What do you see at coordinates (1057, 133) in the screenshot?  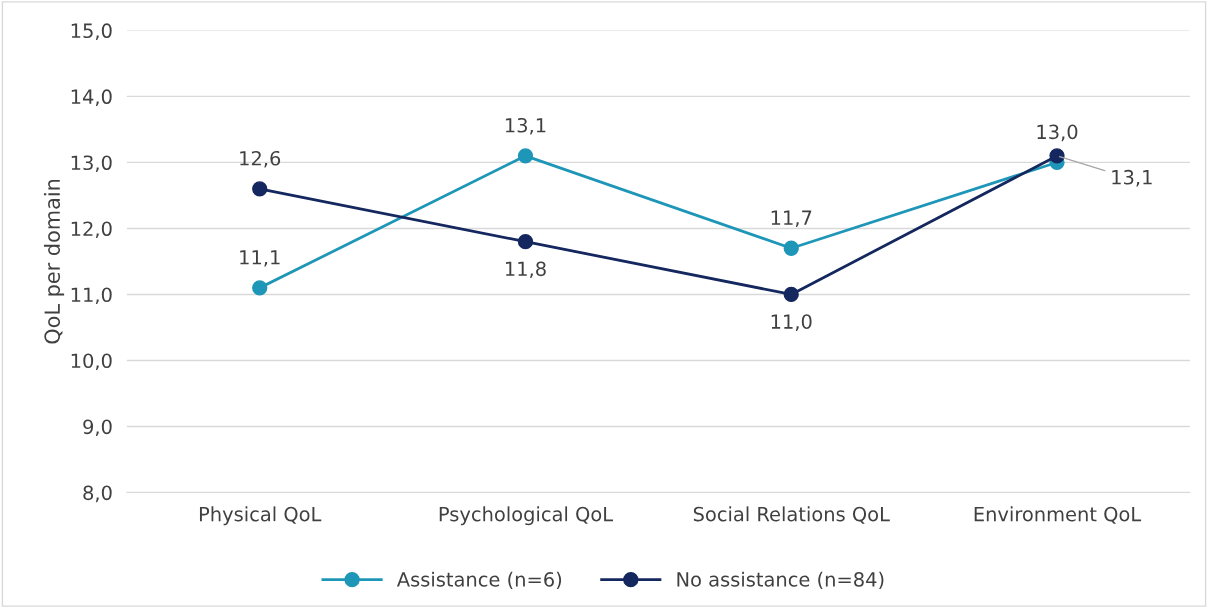 I see `data-label: 13,0` at bounding box center [1057, 133].